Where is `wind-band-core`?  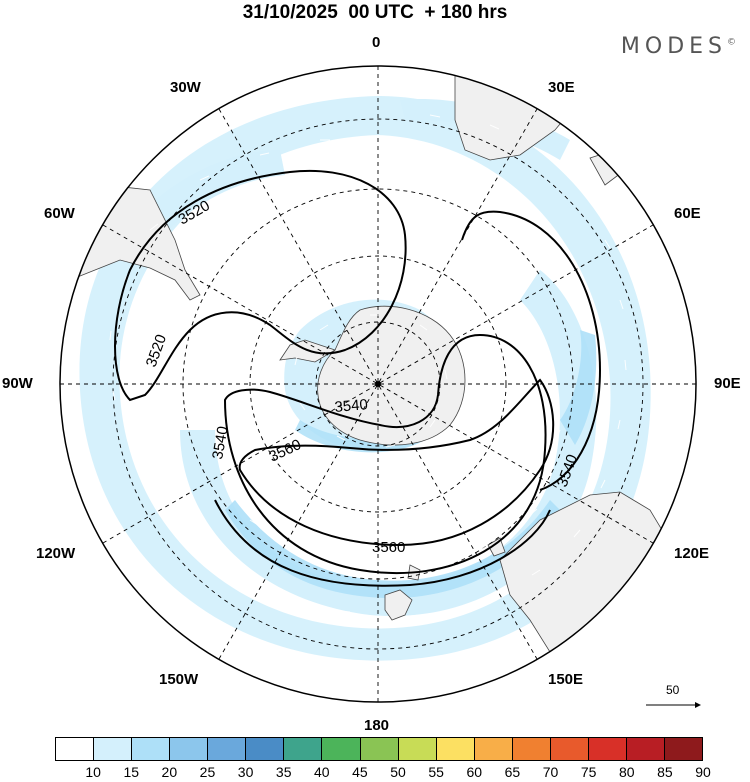 wind-band-core is located at coordinates (392, 549).